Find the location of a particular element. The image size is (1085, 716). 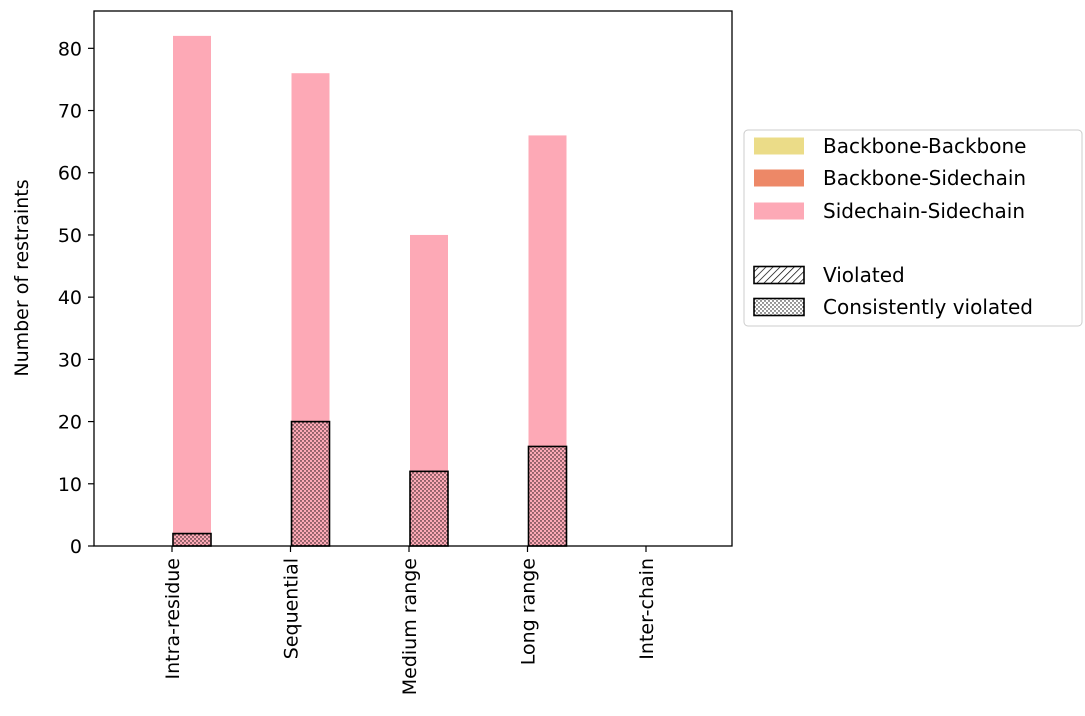

legend-box is located at coordinates (913, 228).